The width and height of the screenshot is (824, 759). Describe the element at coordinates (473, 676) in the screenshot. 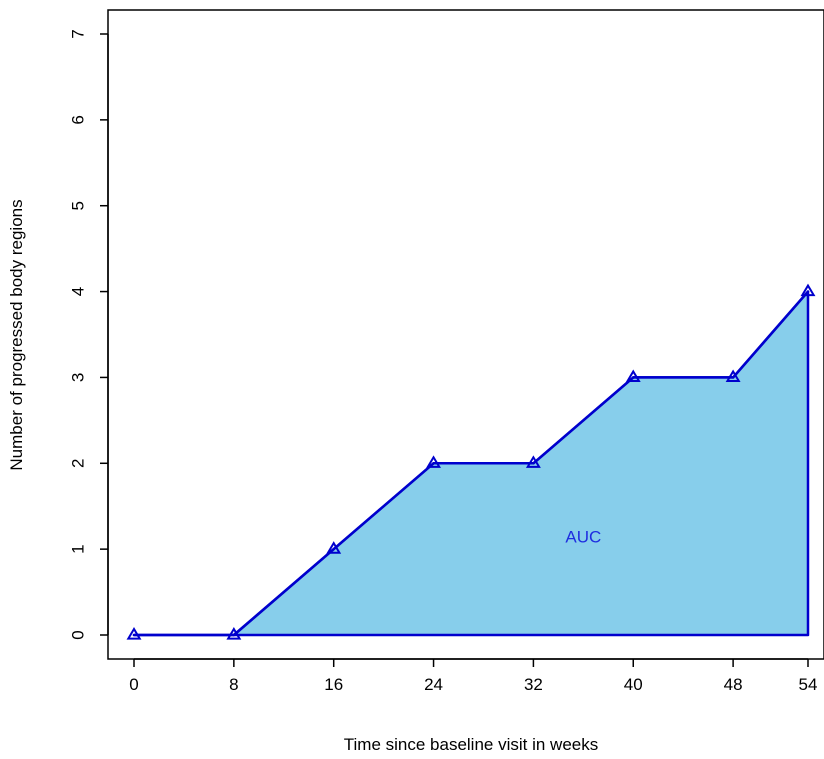

I see `x-axis: 0 8 16 24 32 40 48 54` at that location.